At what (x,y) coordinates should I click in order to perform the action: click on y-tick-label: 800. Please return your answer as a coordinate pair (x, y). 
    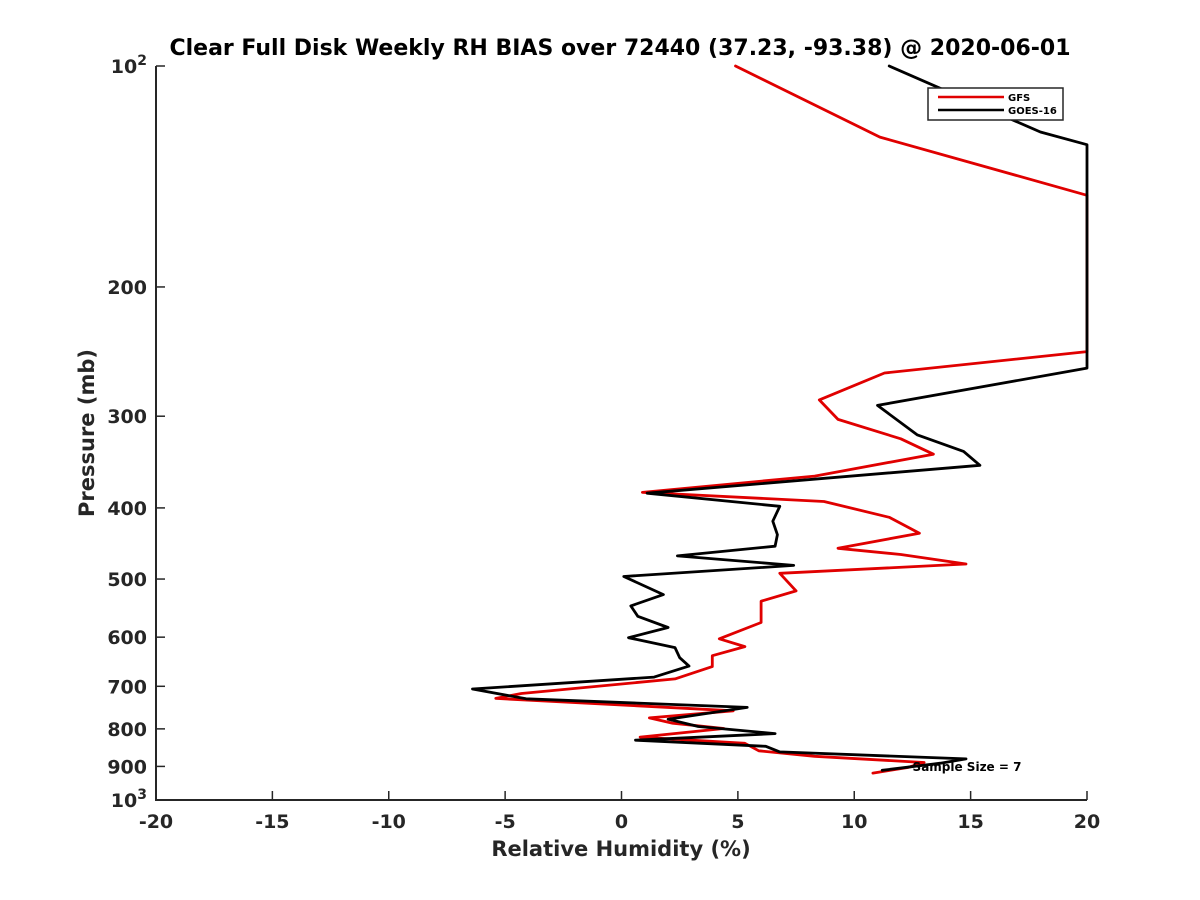
    Looking at the image, I should click on (127, 730).